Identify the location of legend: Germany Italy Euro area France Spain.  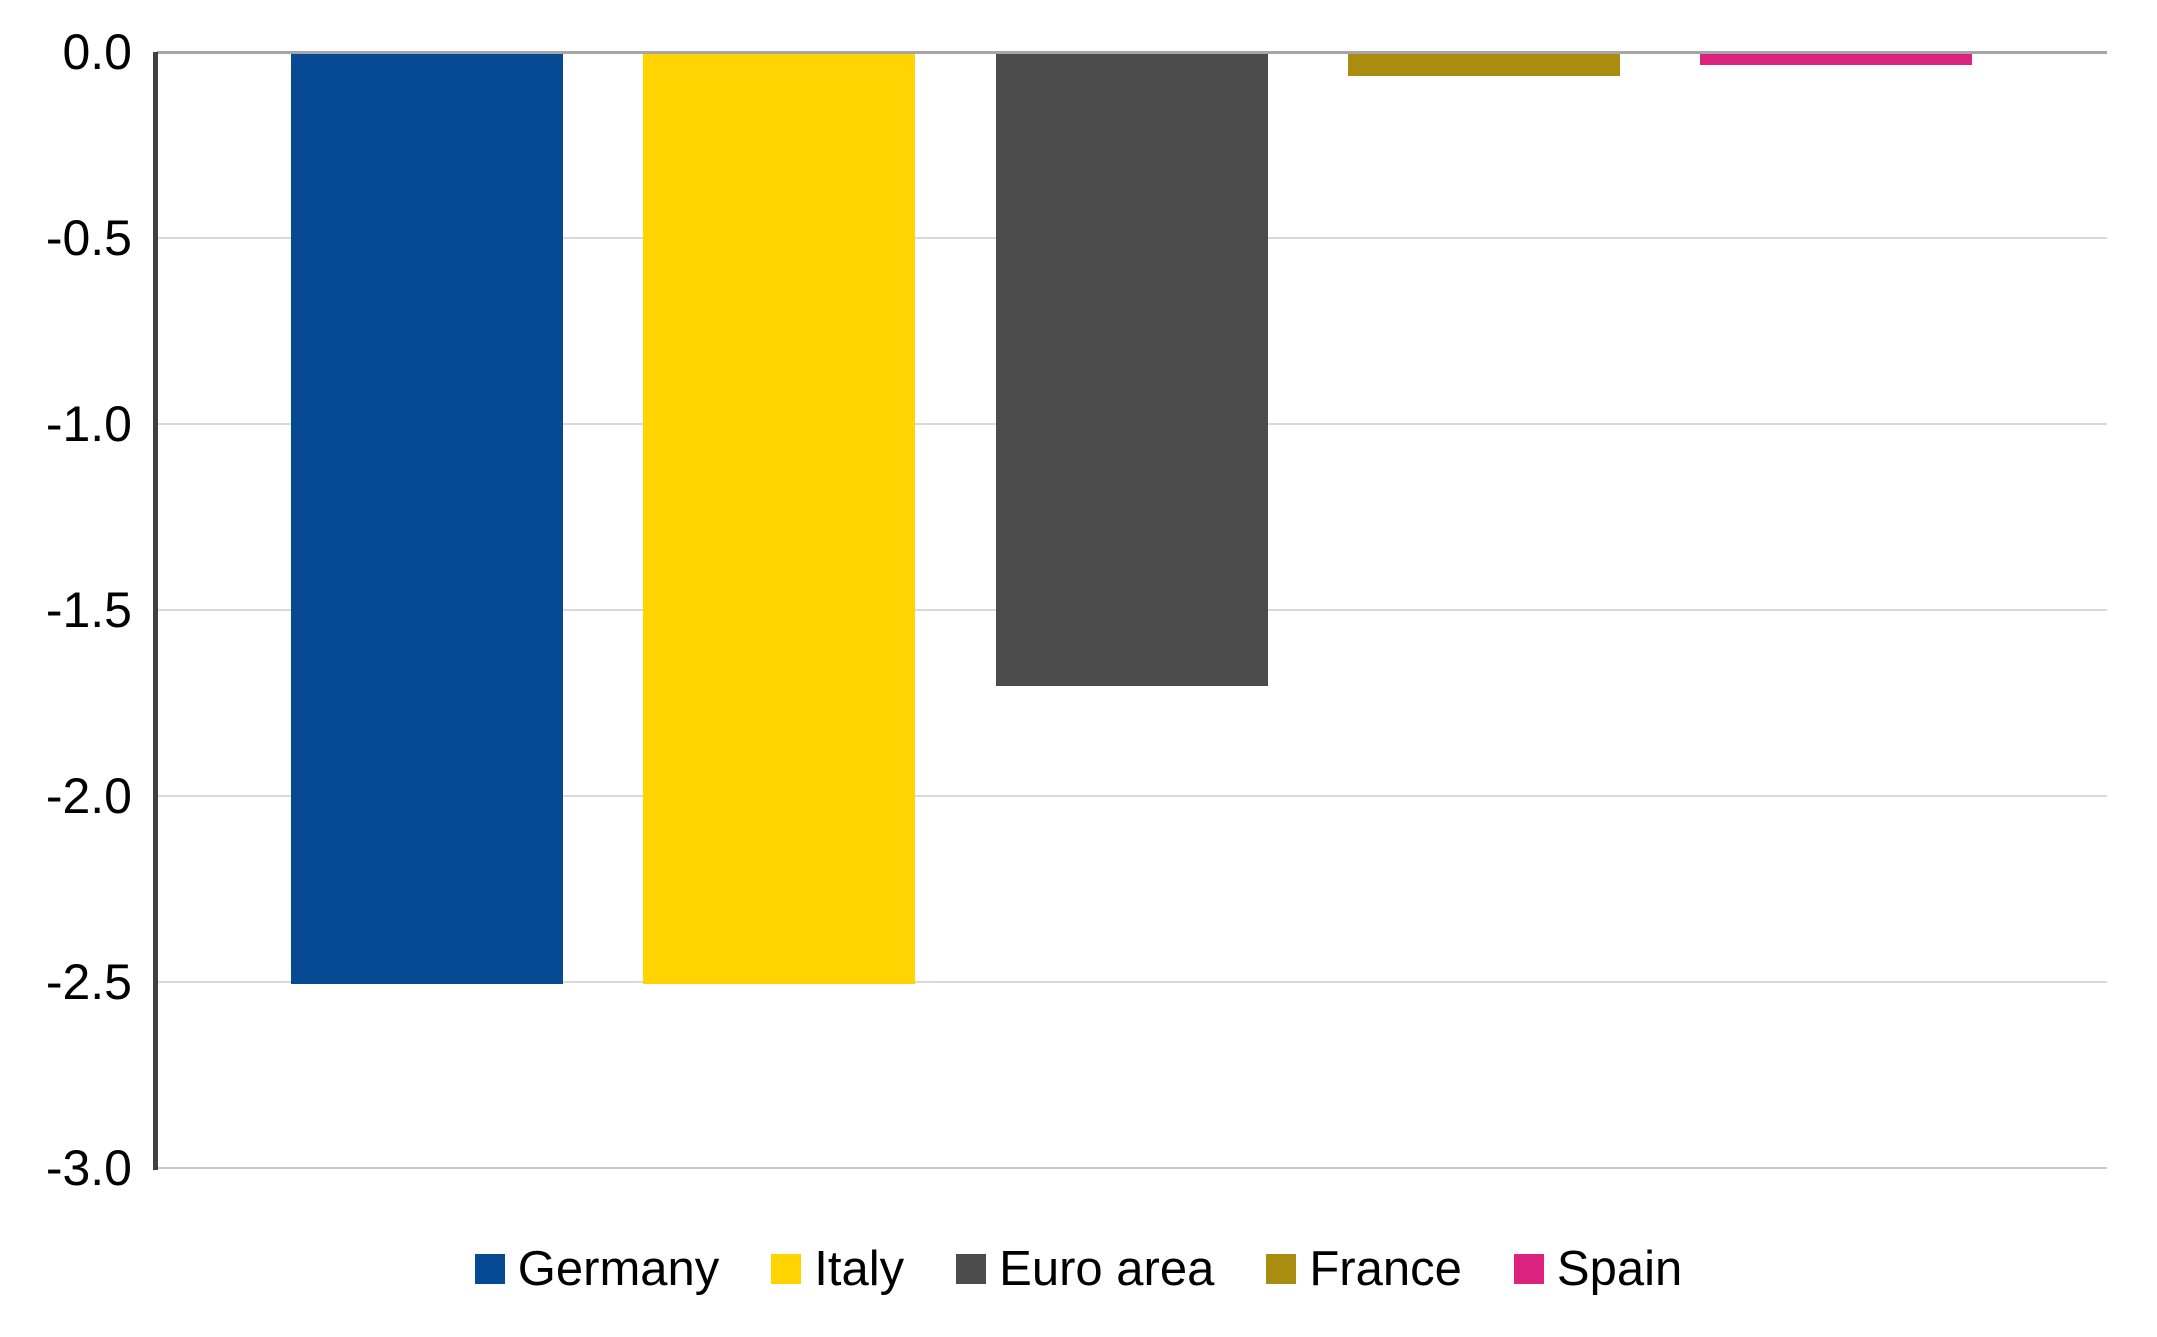
(1078, 1269).